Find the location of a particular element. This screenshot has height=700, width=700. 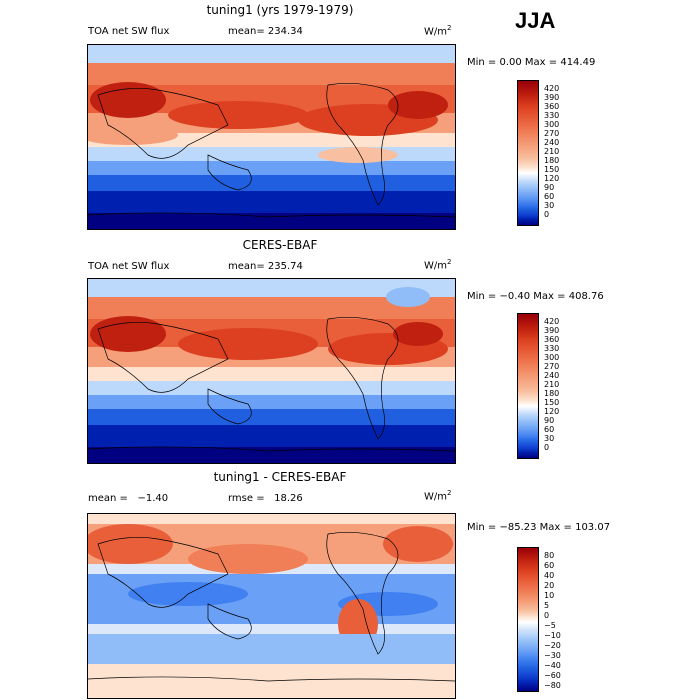

panel2-colorbar-label: 0 is located at coordinates (547, 447).